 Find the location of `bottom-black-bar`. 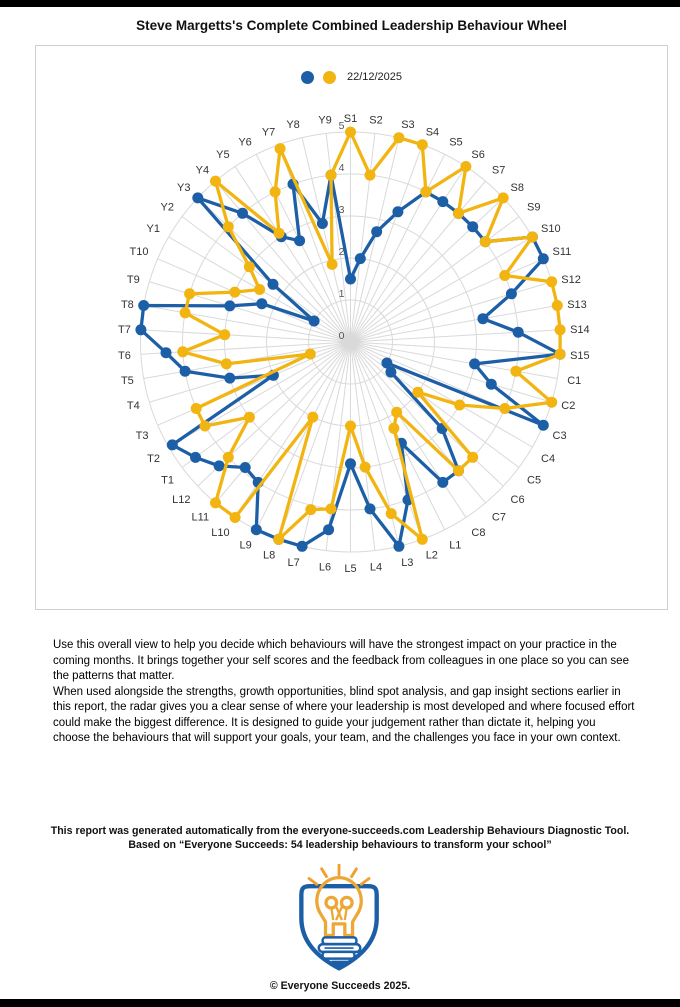

bottom-black-bar is located at coordinates (340, 1003).